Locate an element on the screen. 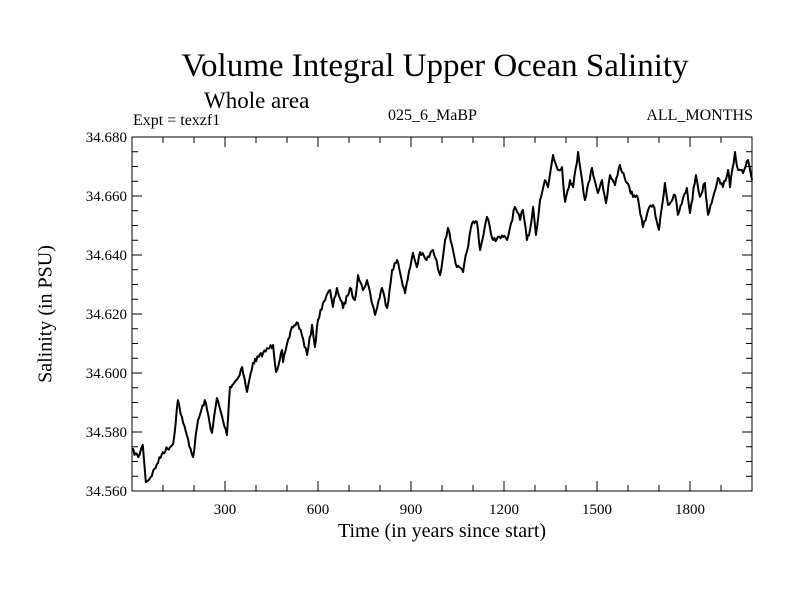  x-tick-label: 600 is located at coordinates (318, 510).